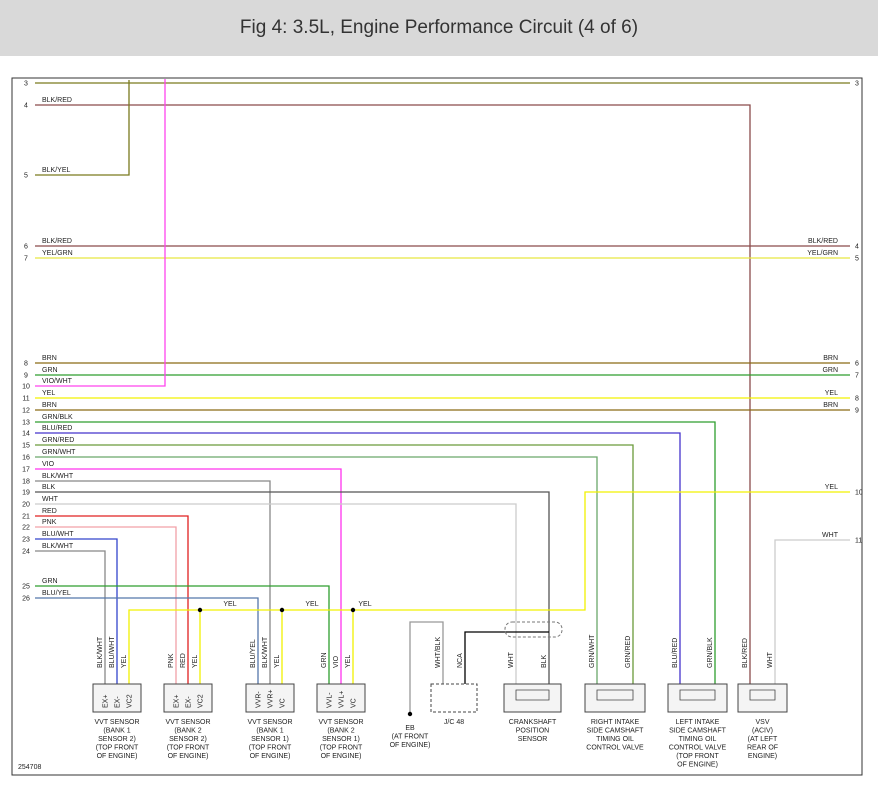  Describe the element at coordinates (56, 593) in the screenshot. I see `wire-label: BLU/YEL` at that location.